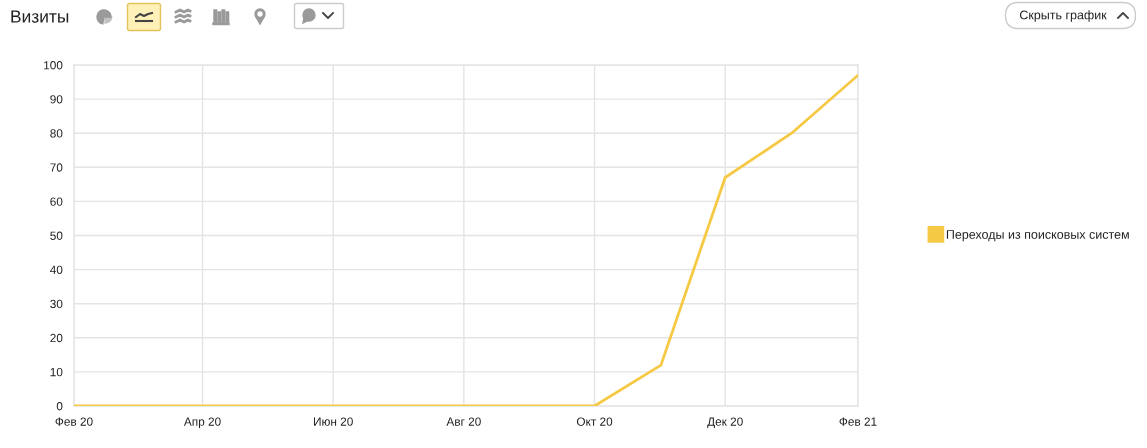  I want to click on legend-label: Переходы из поисковых систем, so click(1037, 236).